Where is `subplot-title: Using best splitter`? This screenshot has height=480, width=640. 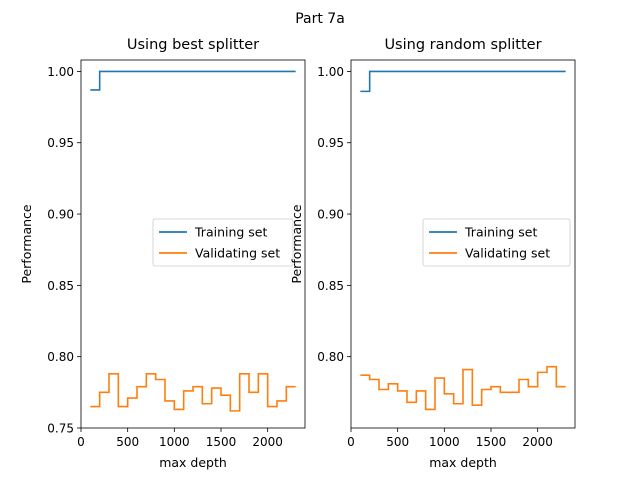
subplot-title: Using best splitter is located at coordinates (193, 45).